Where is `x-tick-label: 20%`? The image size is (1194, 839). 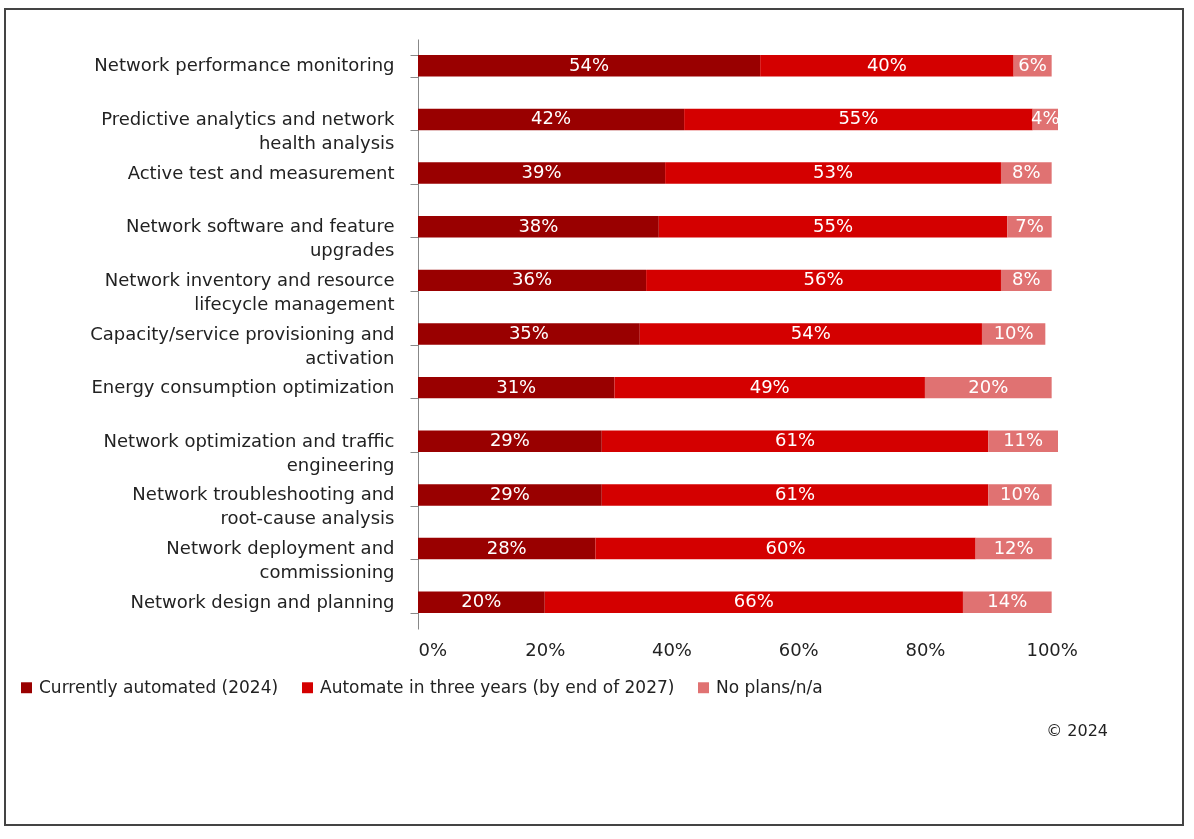
x-tick-label: 20% is located at coordinates (545, 649).